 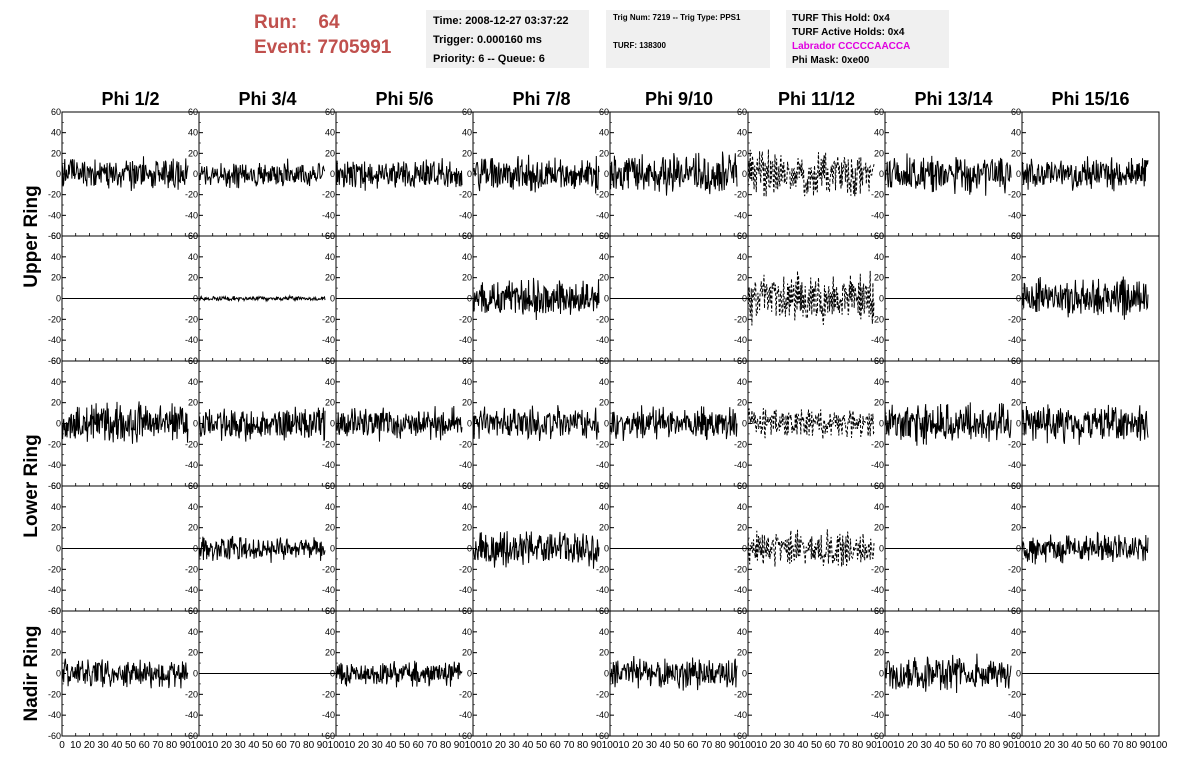 What do you see at coordinates (125, 422) in the screenshot?
I see `trace-r3-c1` at bounding box center [125, 422].